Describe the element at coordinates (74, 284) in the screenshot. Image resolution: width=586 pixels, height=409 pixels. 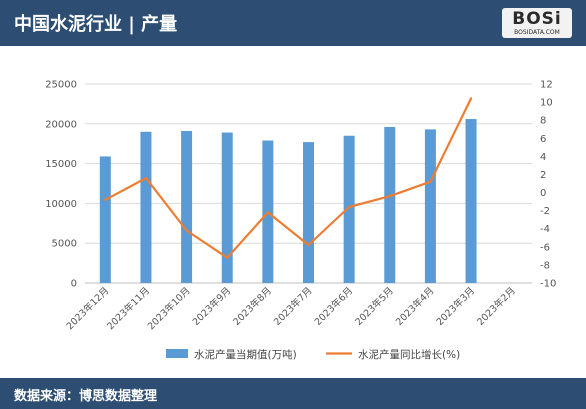
I see `y-left-tick-label: 0` at that location.